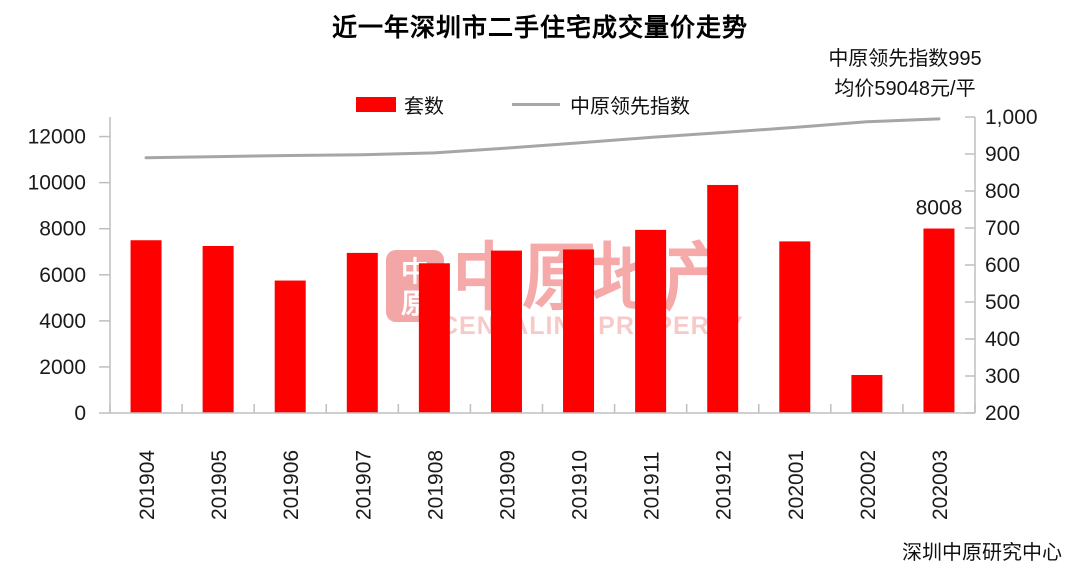 The height and width of the screenshot is (567, 1080). What do you see at coordinates (1011, 117) in the screenshot?
I see `right-axis-tick-label: 1,000` at bounding box center [1011, 117].